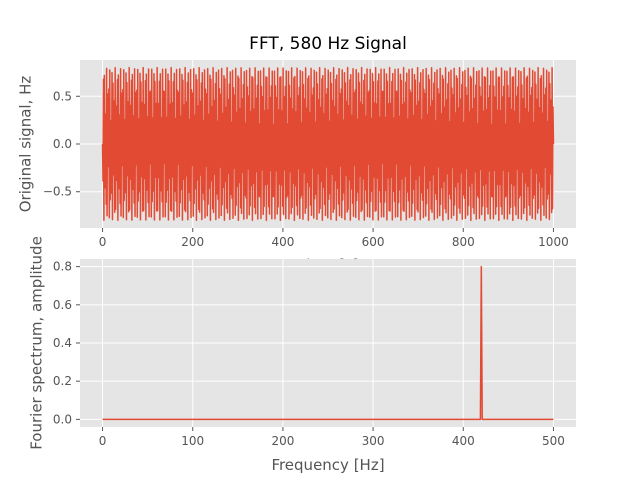 This screenshot has width=640, height=480. What do you see at coordinates (463, 441) in the screenshot?
I see `spectrum-x-tick-label: 400` at bounding box center [463, 441].